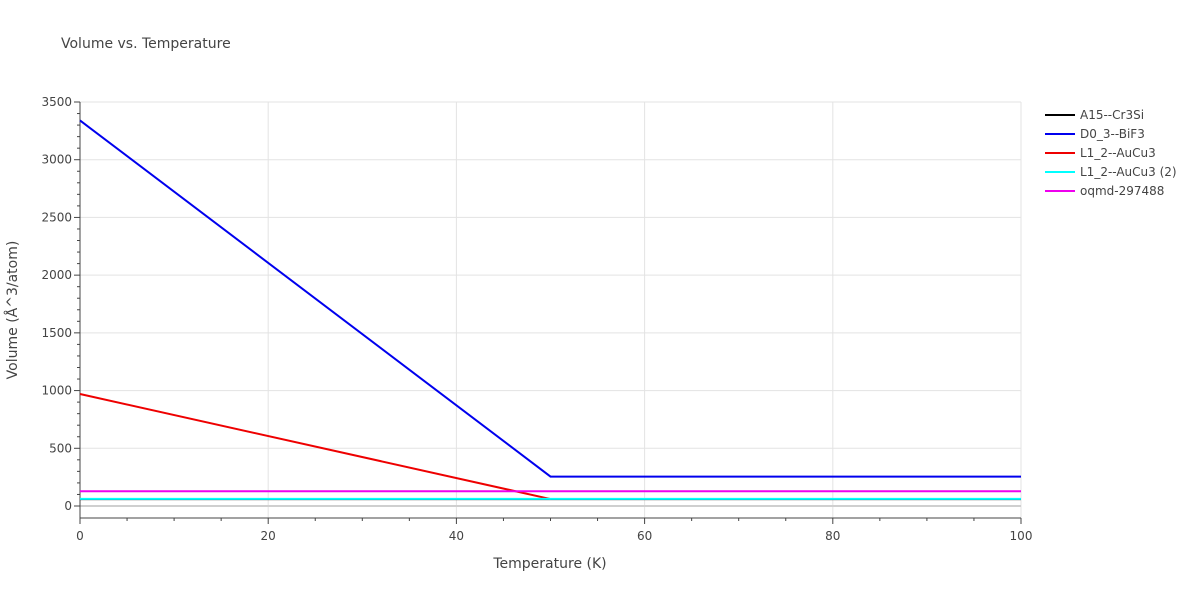 This screenshot has width=1200, height=600. Describe the element at coordinates (56, 102) in the screenshot. I see `y-tick-label: 3500` at that location.